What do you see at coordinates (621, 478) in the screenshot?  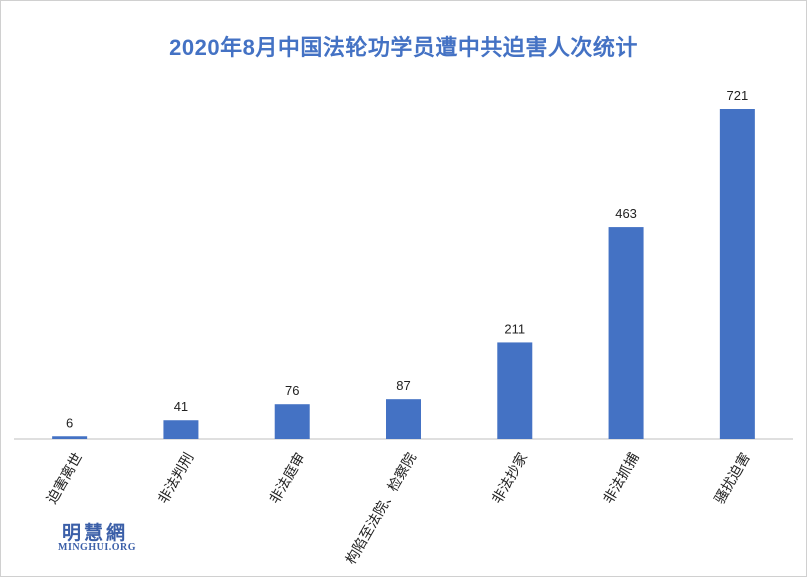 I see `category-label-6: 非法抓捕` at bounding box center [621, 478].